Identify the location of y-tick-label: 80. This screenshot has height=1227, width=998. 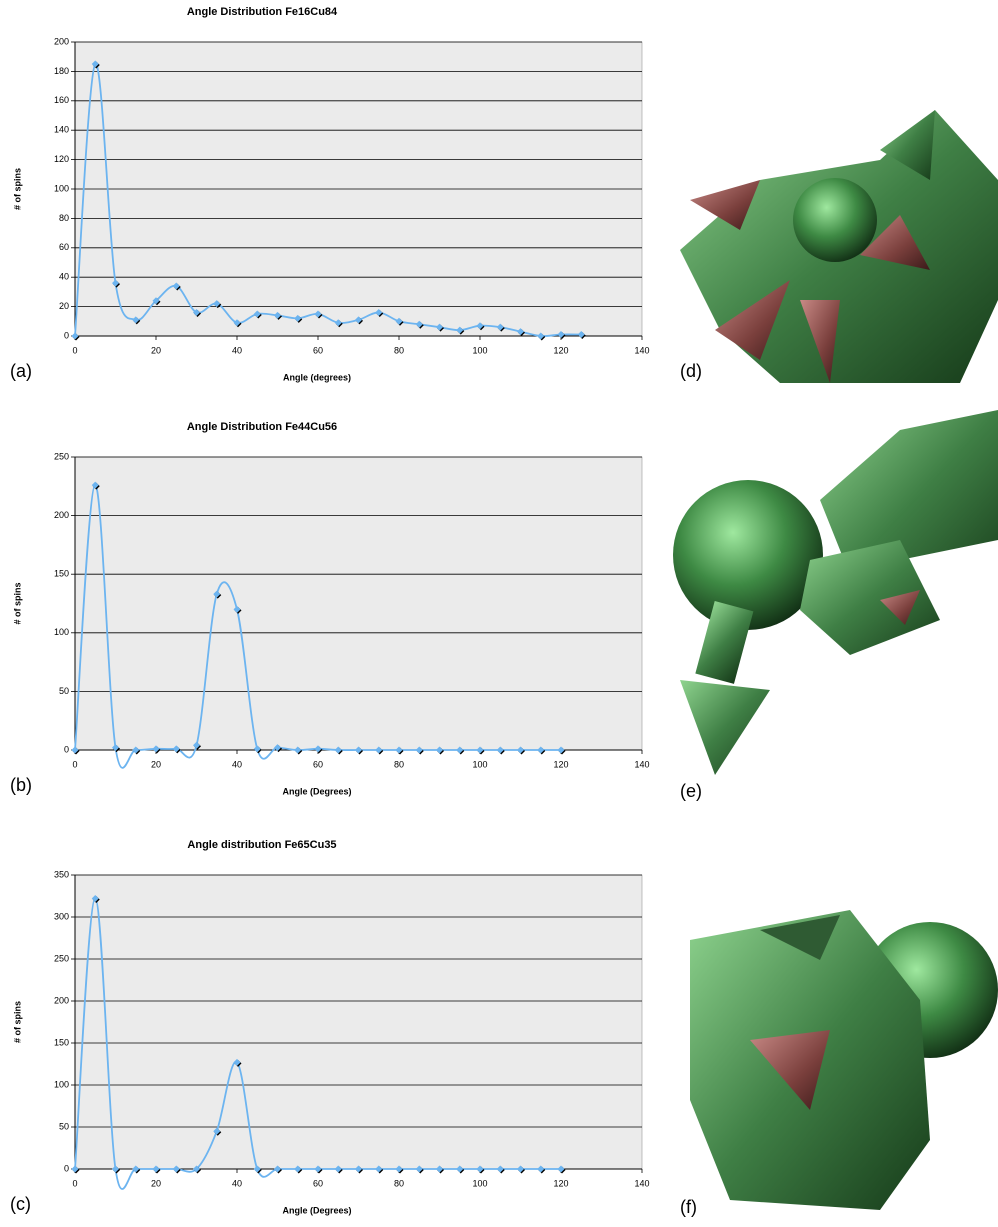
(64, 218).